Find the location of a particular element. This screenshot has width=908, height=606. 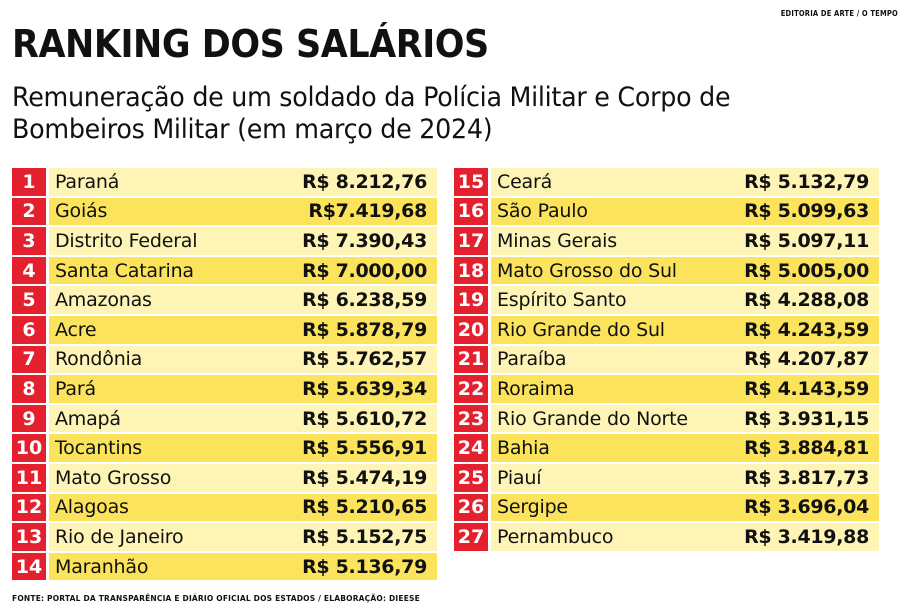

rank-number: 23 is located at coordinates (471, 418).